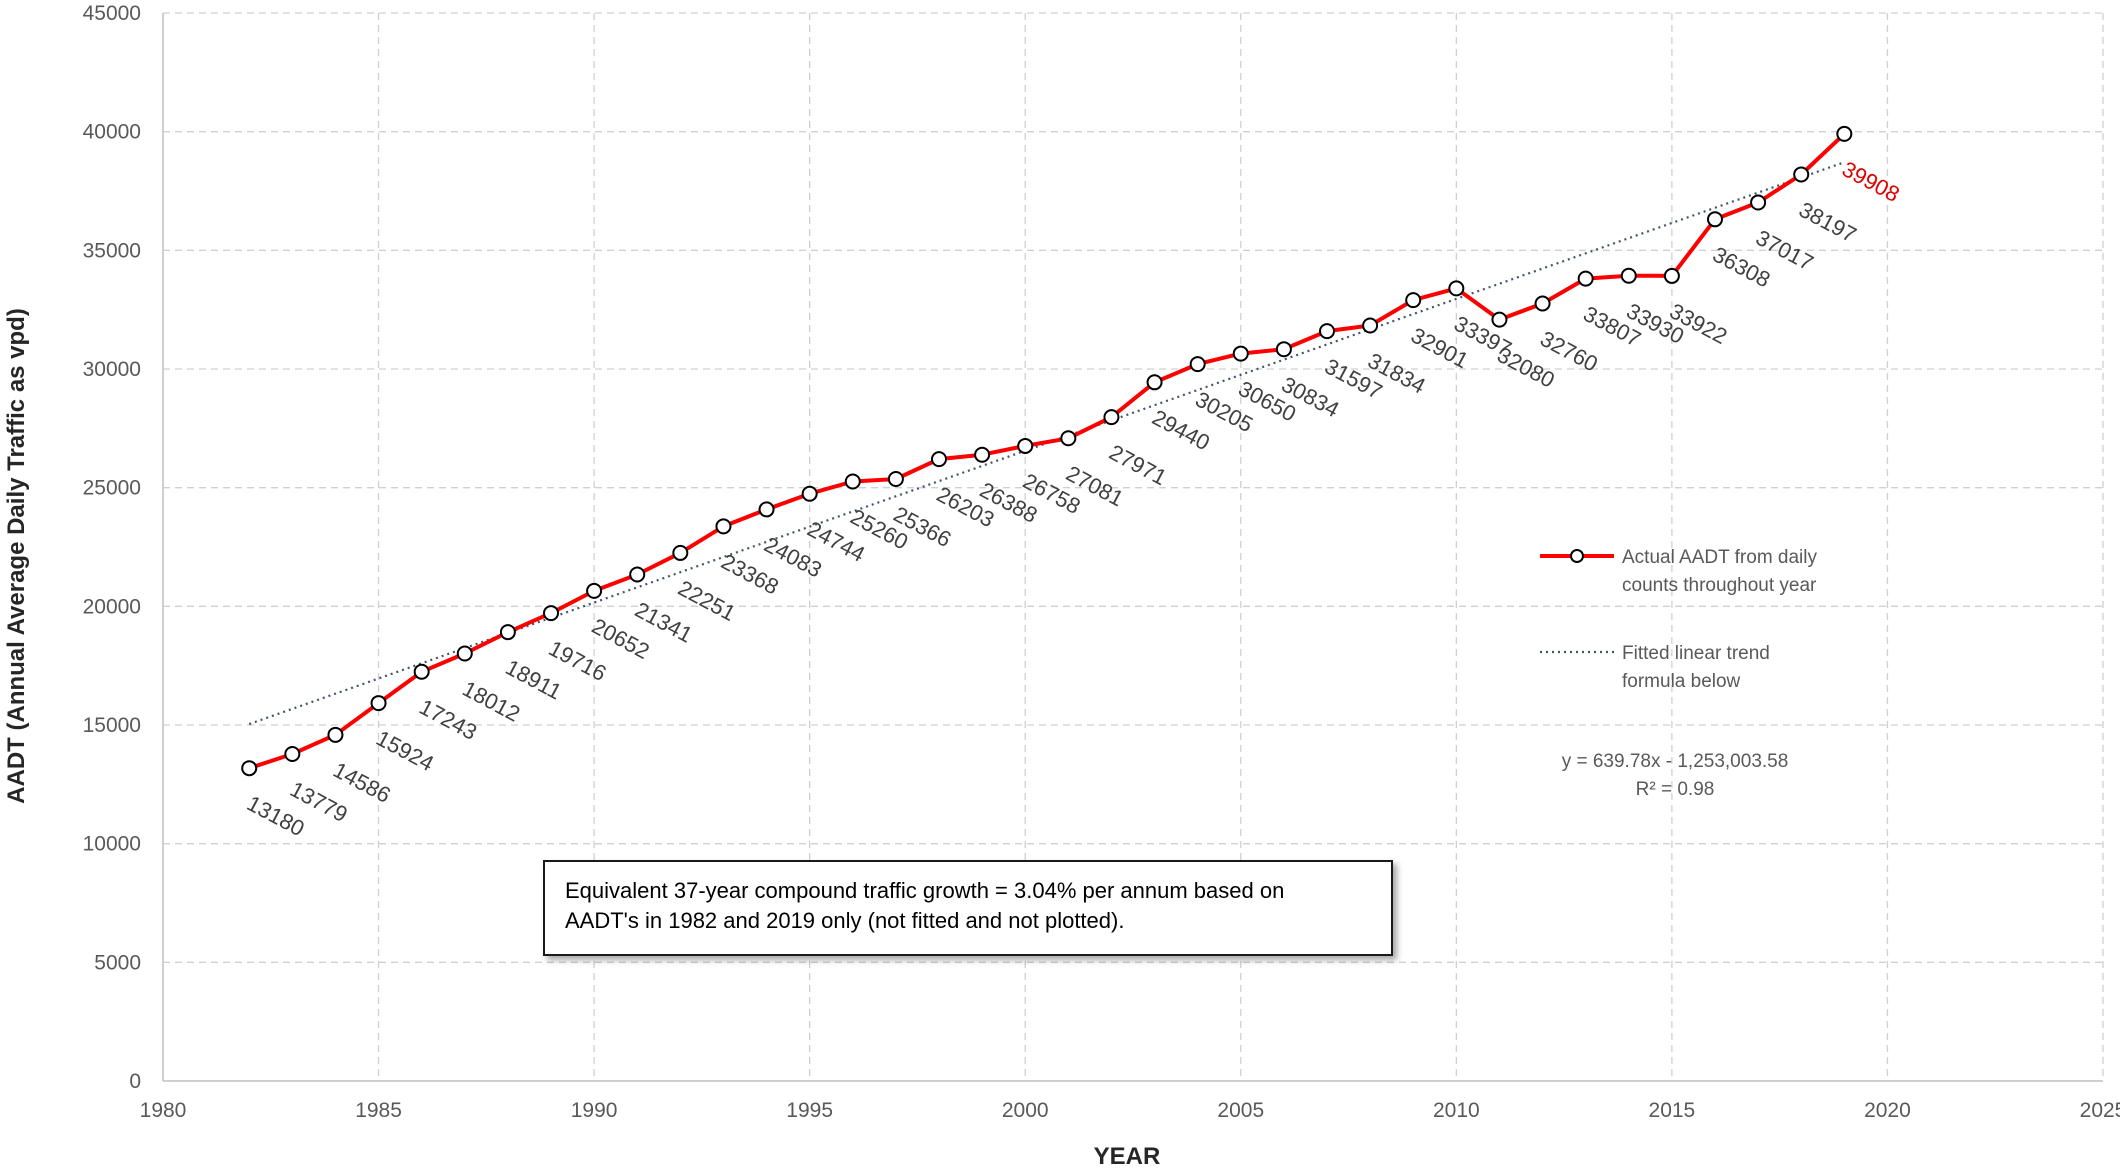 This screenshot has height=1168, width=2120. What do you see at coordinates (1577, 556) in the screenshot?
I see `legend-actual-marker` at bounding box center [1577, 556].